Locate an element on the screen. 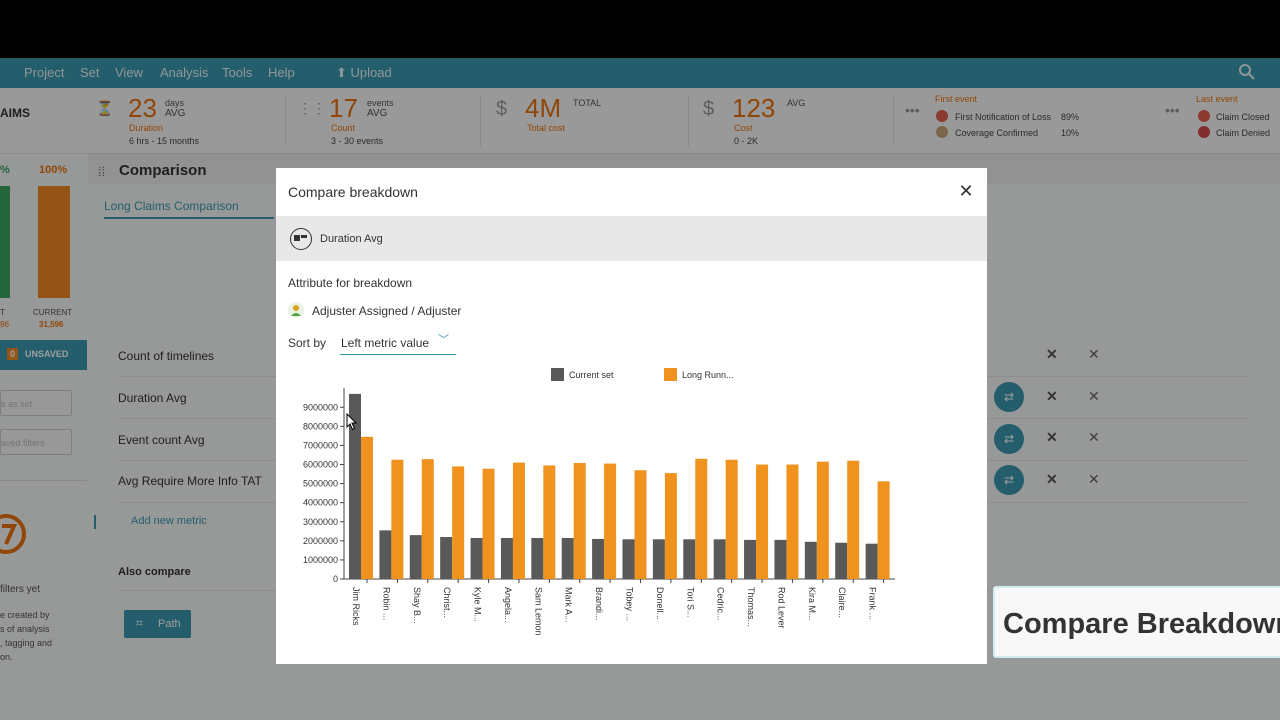 Image resolution: width=1280 pixels, height=720 pixels. row-marker is located at coordinates (95, 522).